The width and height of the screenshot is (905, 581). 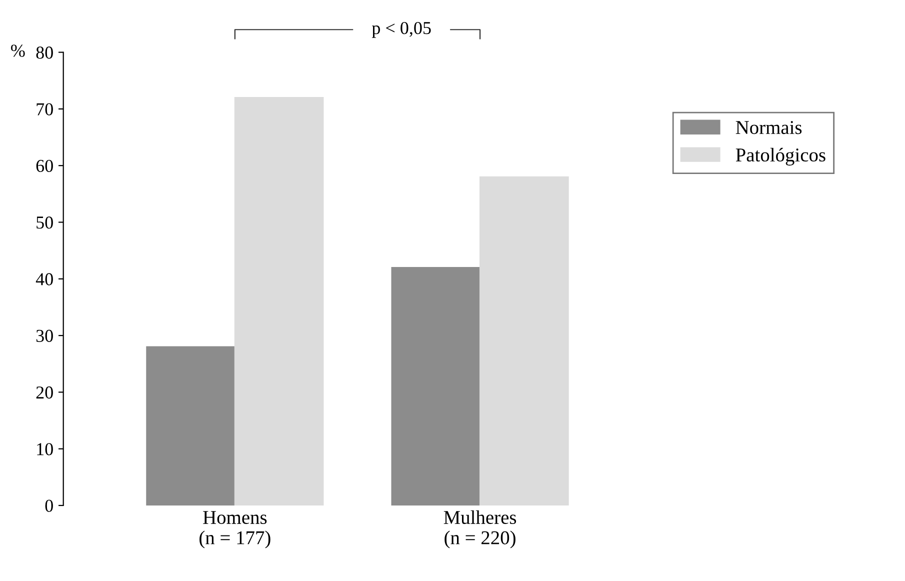 What do you see at coordinates (44, 336) in the screenshot?
I see `y-tick-label: 30` at bounding box center [44, 336].